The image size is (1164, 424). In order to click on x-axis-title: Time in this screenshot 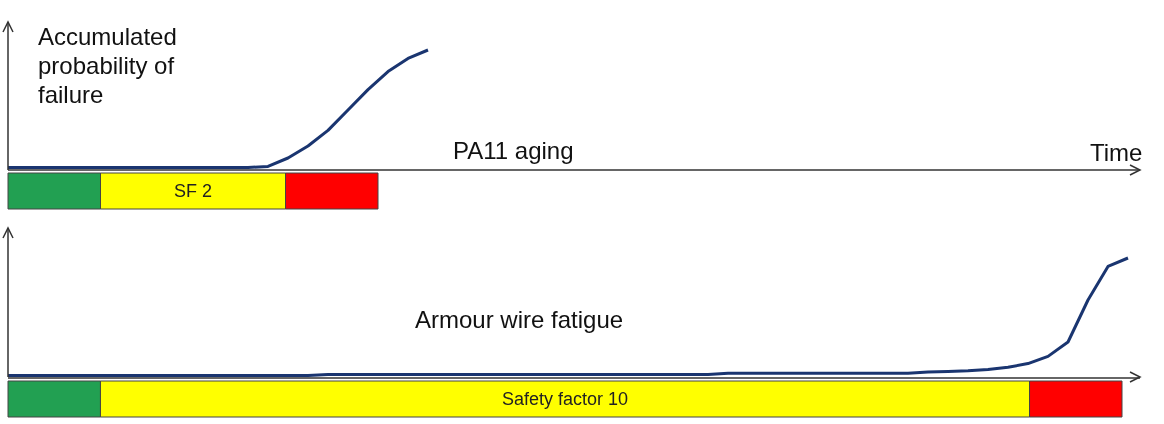, I will do `click(1116, 152)`.